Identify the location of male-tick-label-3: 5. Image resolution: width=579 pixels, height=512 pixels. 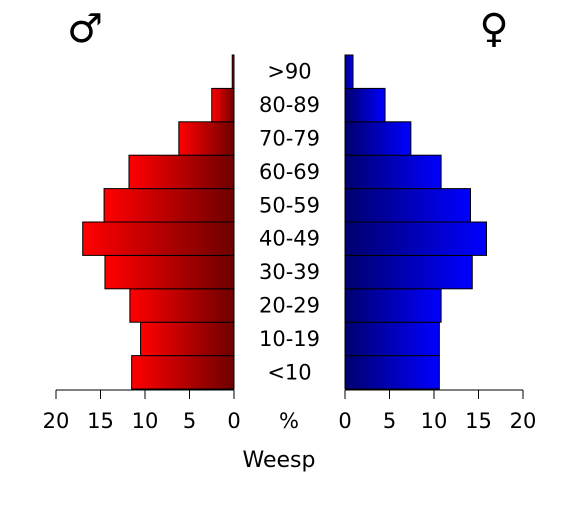
(189, 421).